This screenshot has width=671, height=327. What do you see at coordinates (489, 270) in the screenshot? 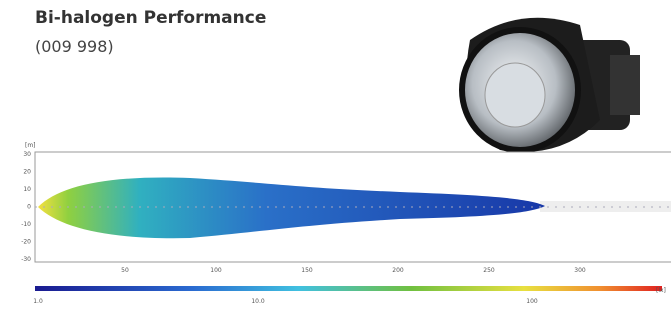
I see `x-label: 250` at bounding box center [489, 270].